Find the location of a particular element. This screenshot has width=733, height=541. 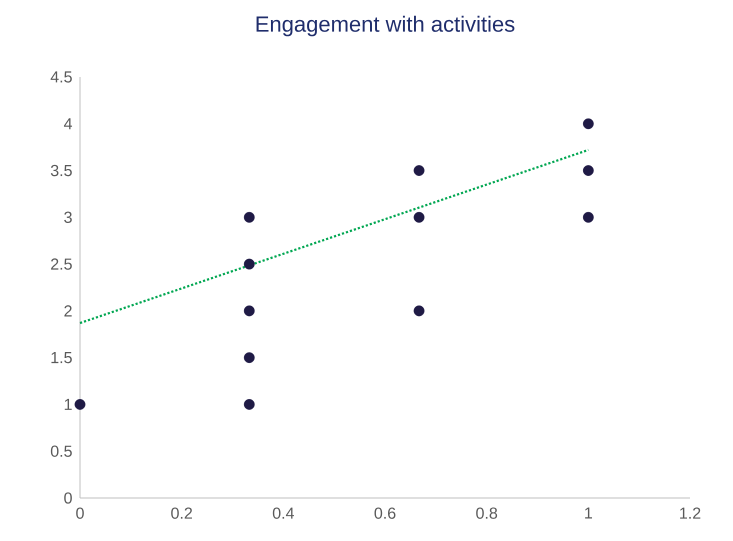

x-tick-label: 0 is located at coordinates (80, 513).